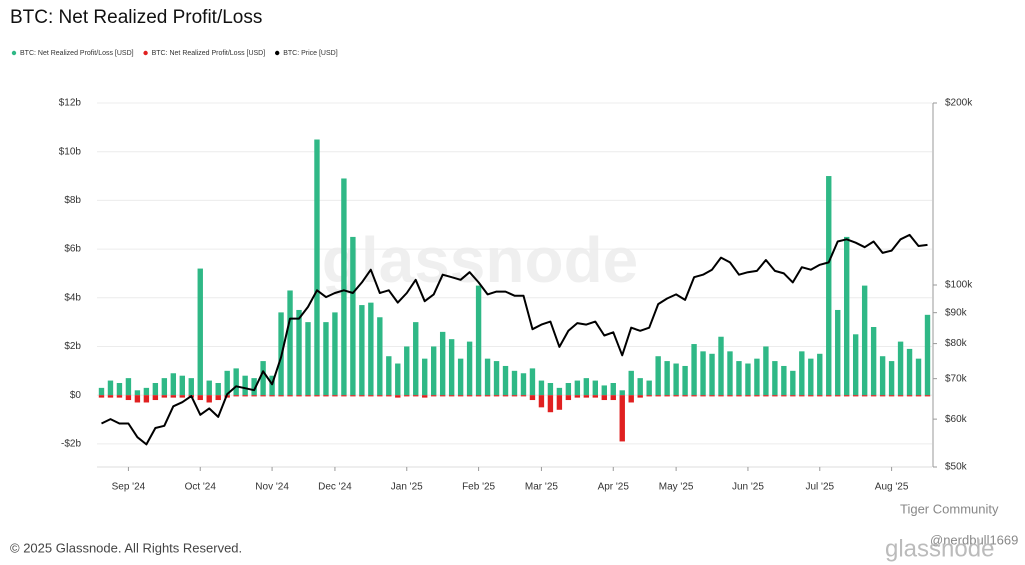 This screenshot has width=1025, height=565. I want to click on chart-title: BTC: Net Realized Profit/Loss, so click(136, 17).